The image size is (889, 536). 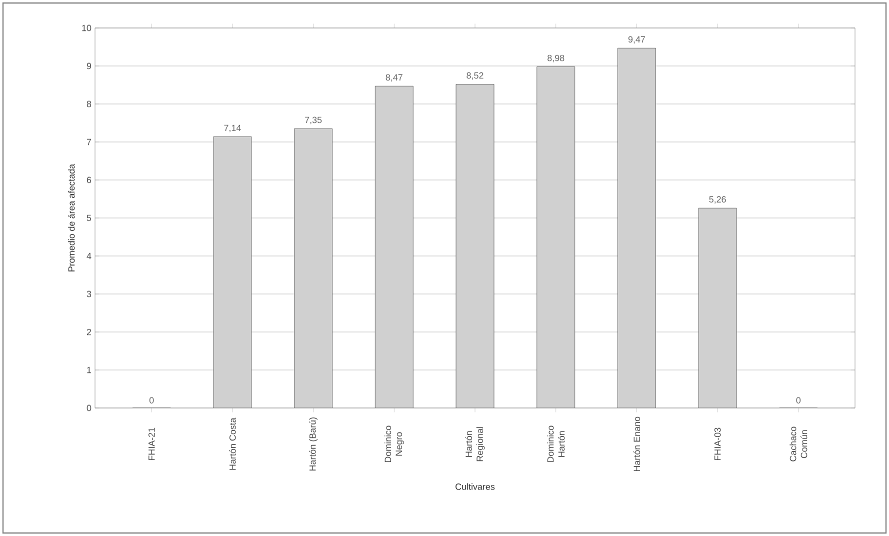 I want to click on y-tick-label: 8, so click(x=89, y=104).